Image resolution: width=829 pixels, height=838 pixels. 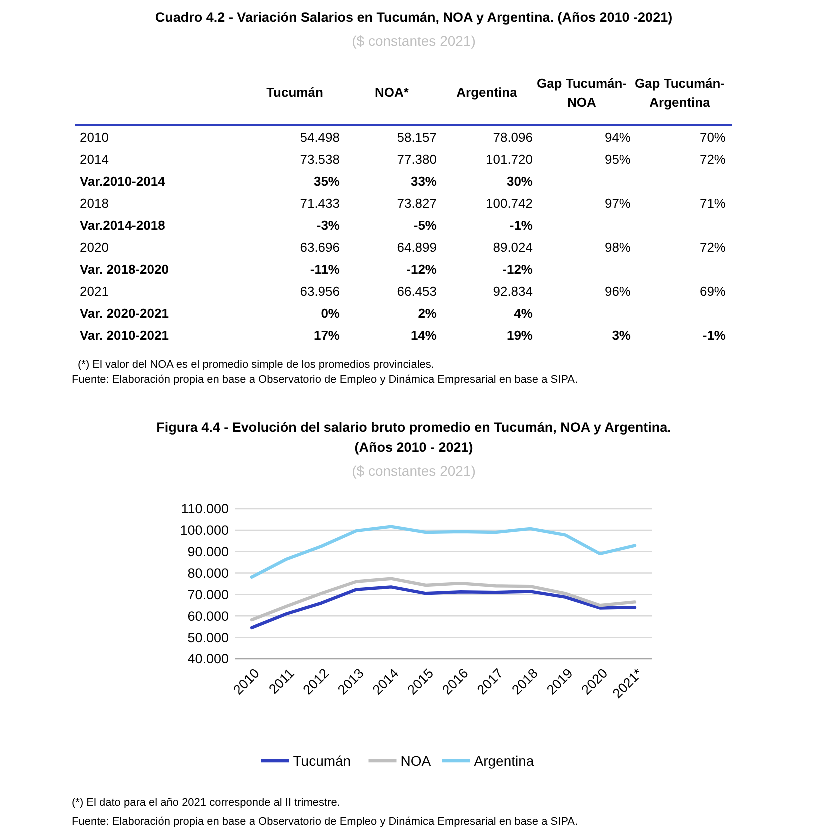 I want to click on y-tick-label: 40.000, so click(x=208, y=659).